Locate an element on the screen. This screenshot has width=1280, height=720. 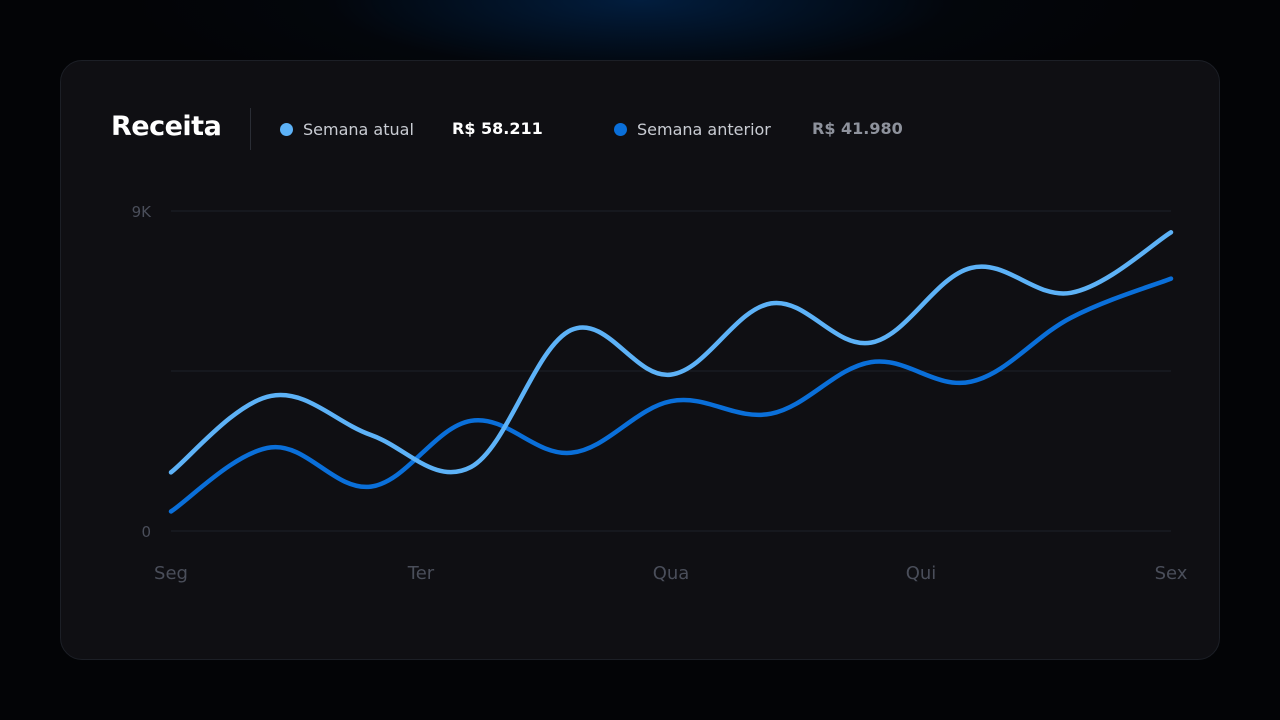
legend-label-previous-week: Semana anterior is located at coordinates (704, 129).